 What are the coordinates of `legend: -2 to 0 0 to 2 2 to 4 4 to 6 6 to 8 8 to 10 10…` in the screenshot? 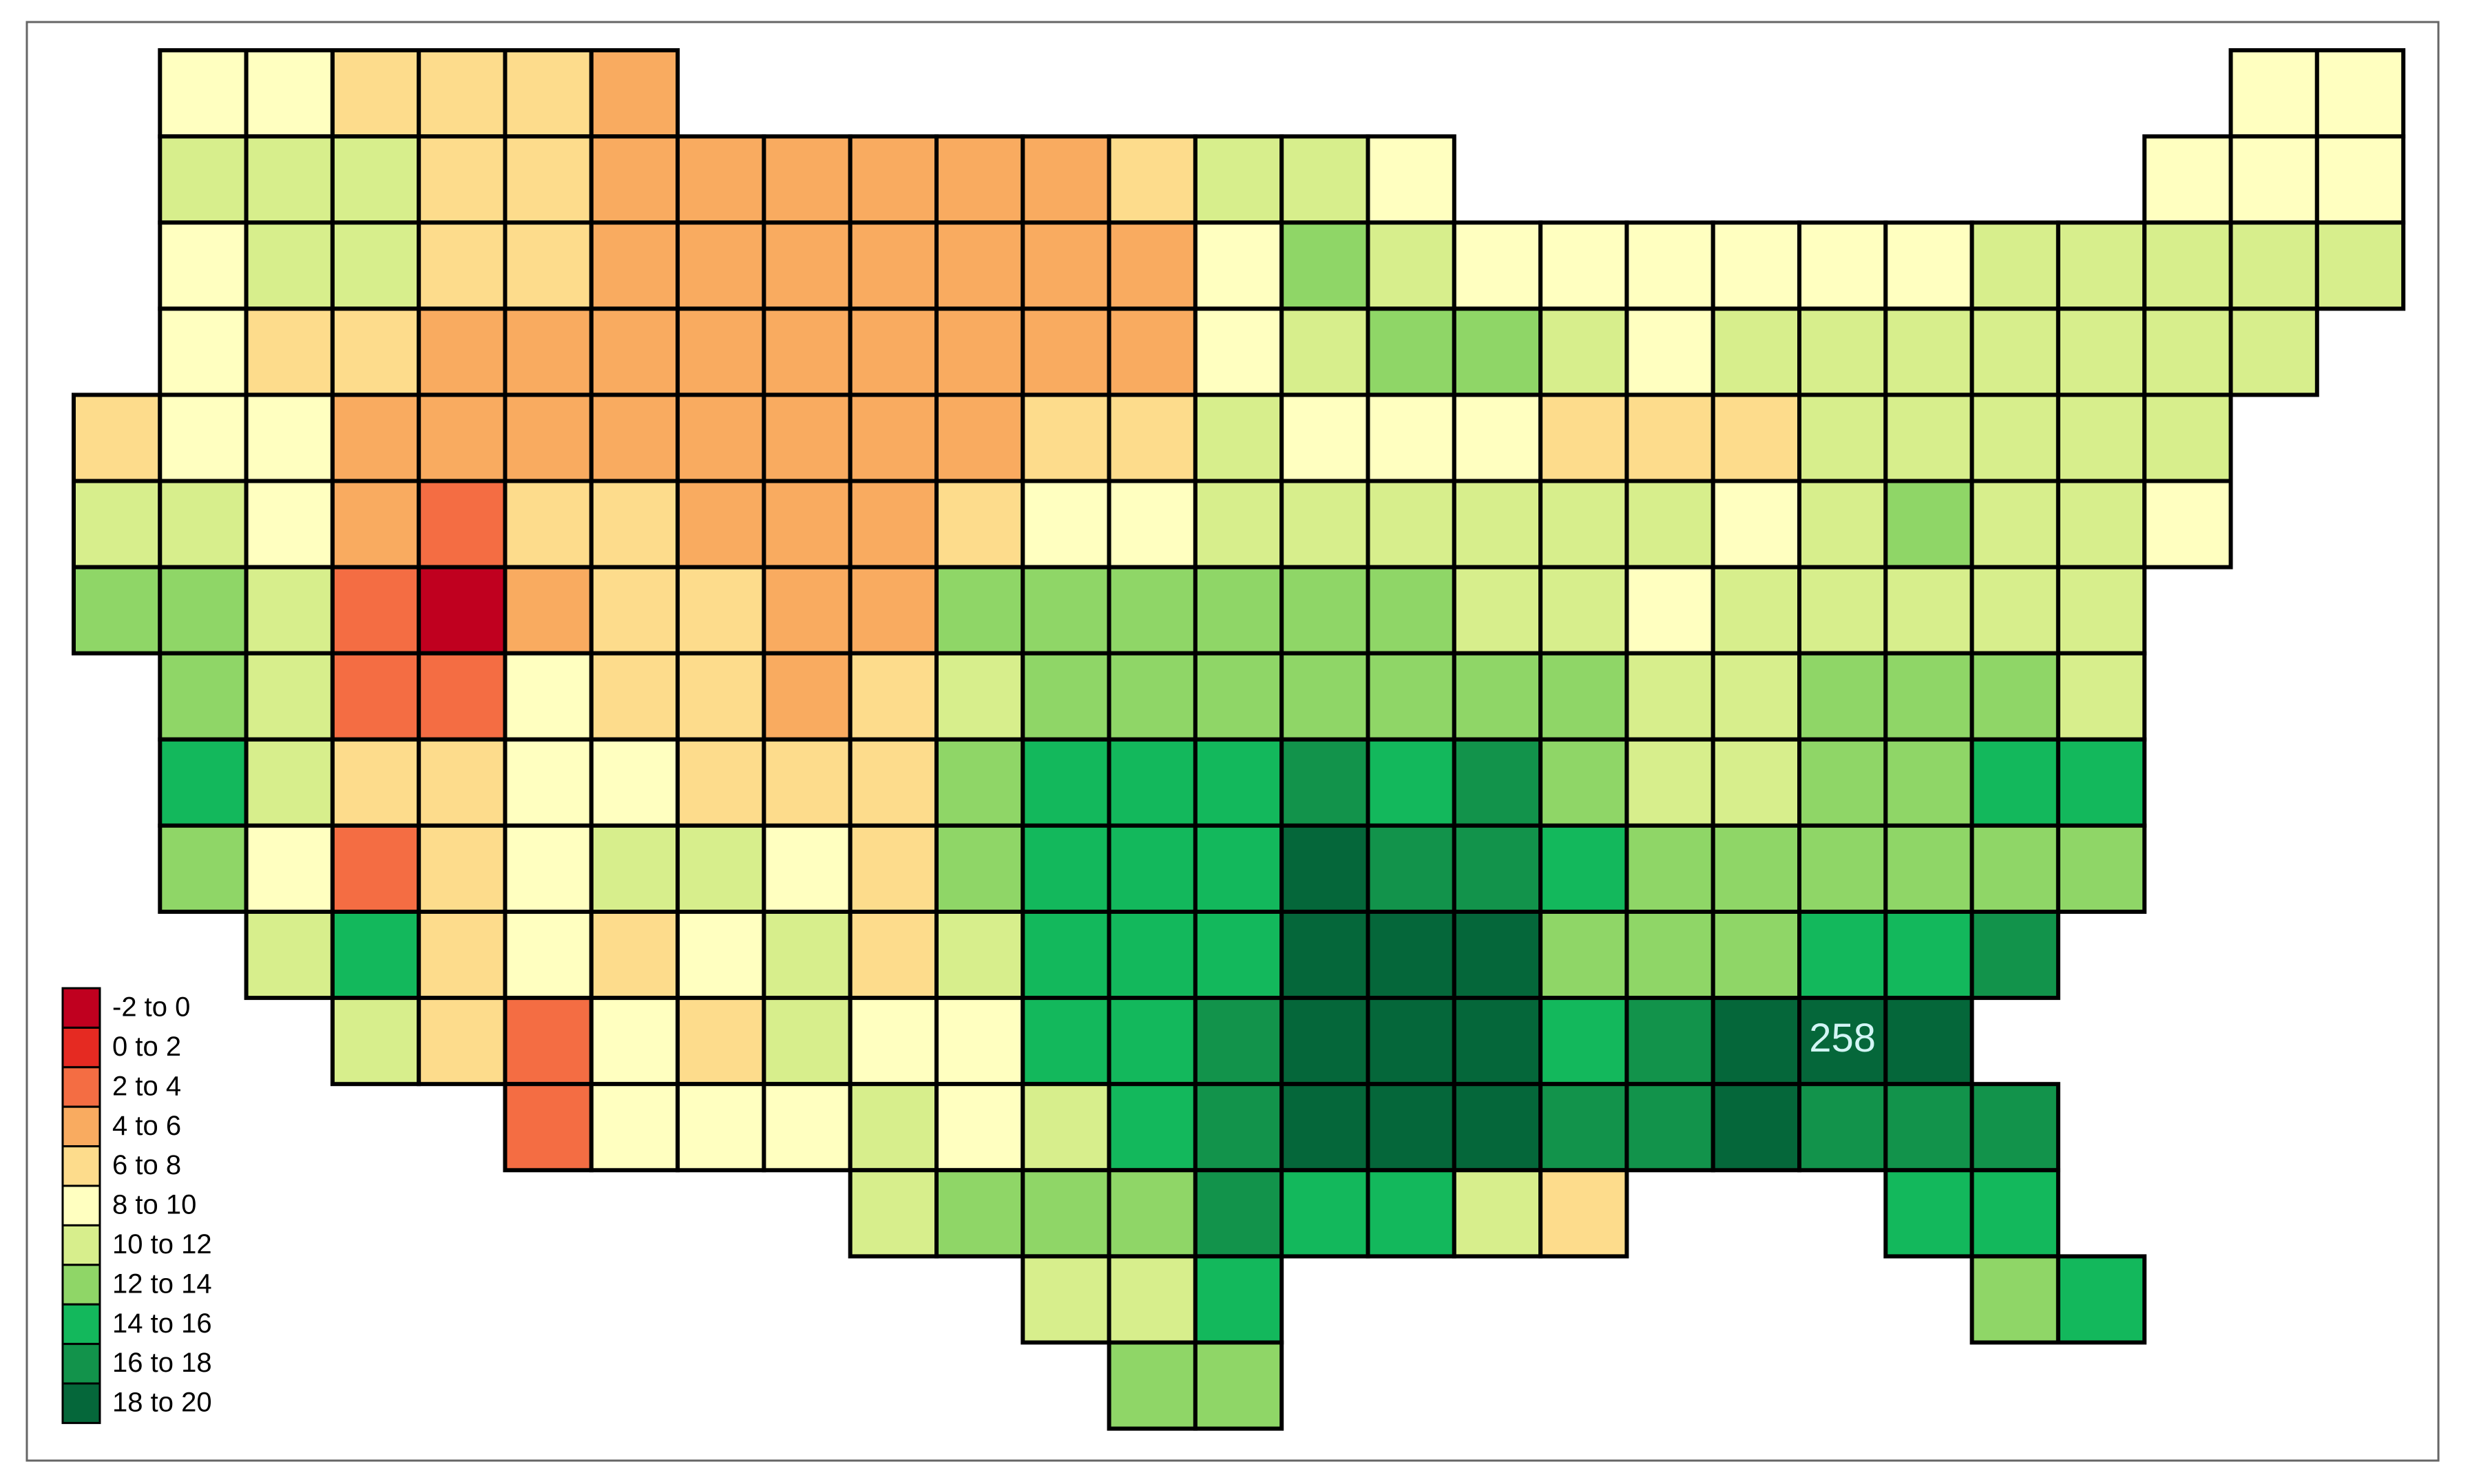 It's located at (136, 1206).